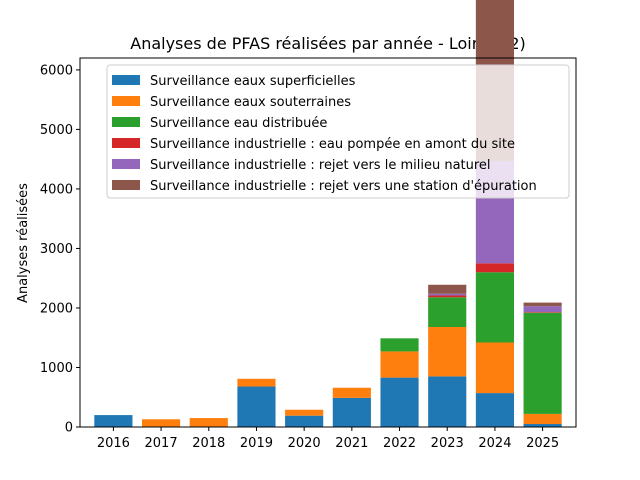  What do you see at coordinates (56, 130) in the screenshot?
I see `y-tick-label-5000: 5000` at bounding box center [56, 130].